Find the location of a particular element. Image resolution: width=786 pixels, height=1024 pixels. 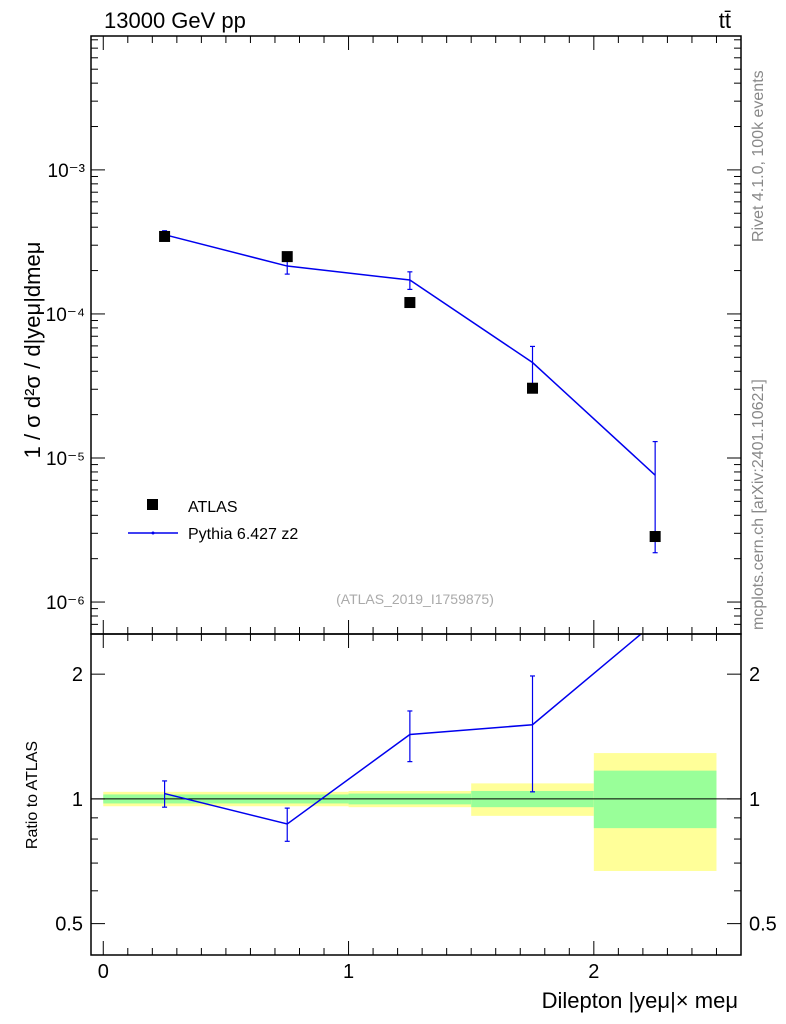

main-ylabel: 1 / σ d²σ / d|yeμ|dmeμ is located at coordinates (32, 350).